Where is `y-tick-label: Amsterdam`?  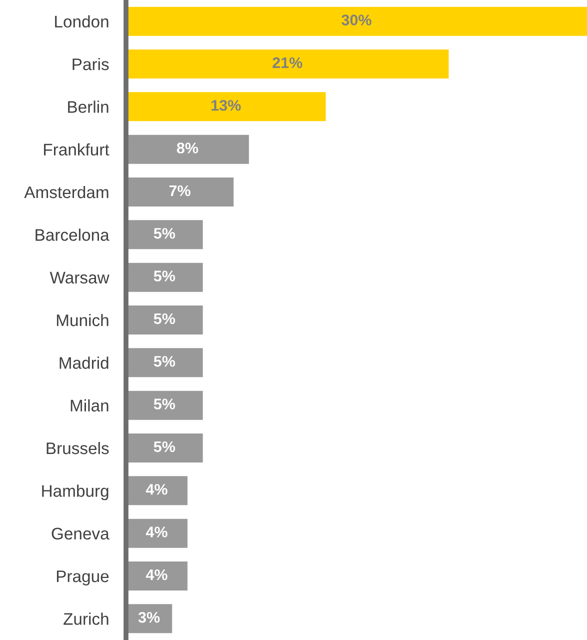 y-tick-label: Amsterdam is located at coordinates (66, 192).